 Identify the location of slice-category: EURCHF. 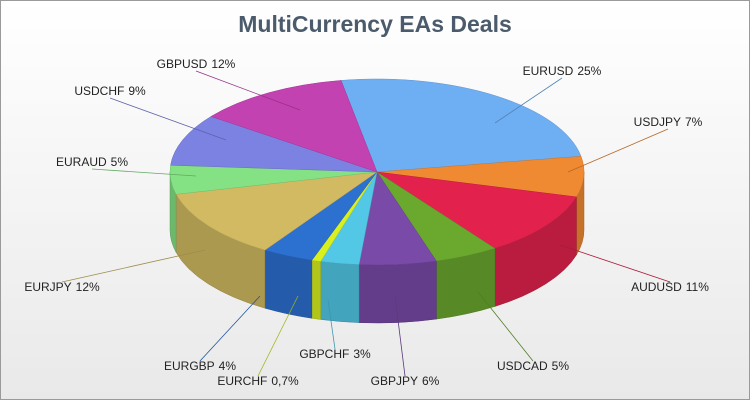
(242, 381).